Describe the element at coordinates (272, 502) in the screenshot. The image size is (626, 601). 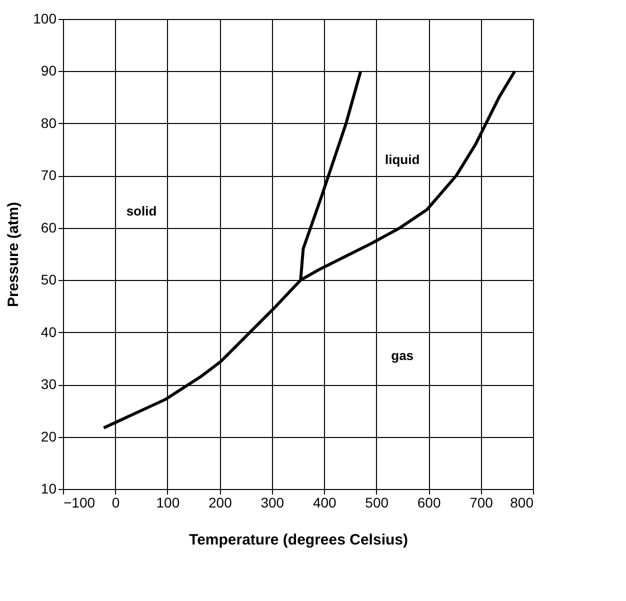
I see `x-tick-label: 300` at that location.